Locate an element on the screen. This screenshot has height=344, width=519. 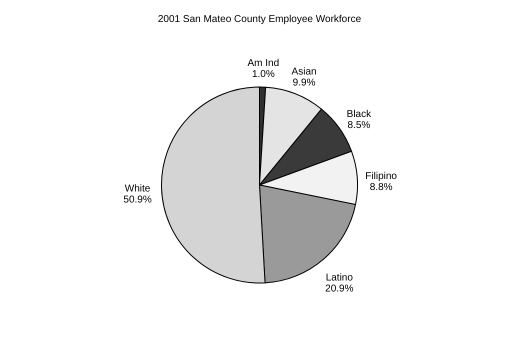
slice-label: White is located at coordinates (137, 188).